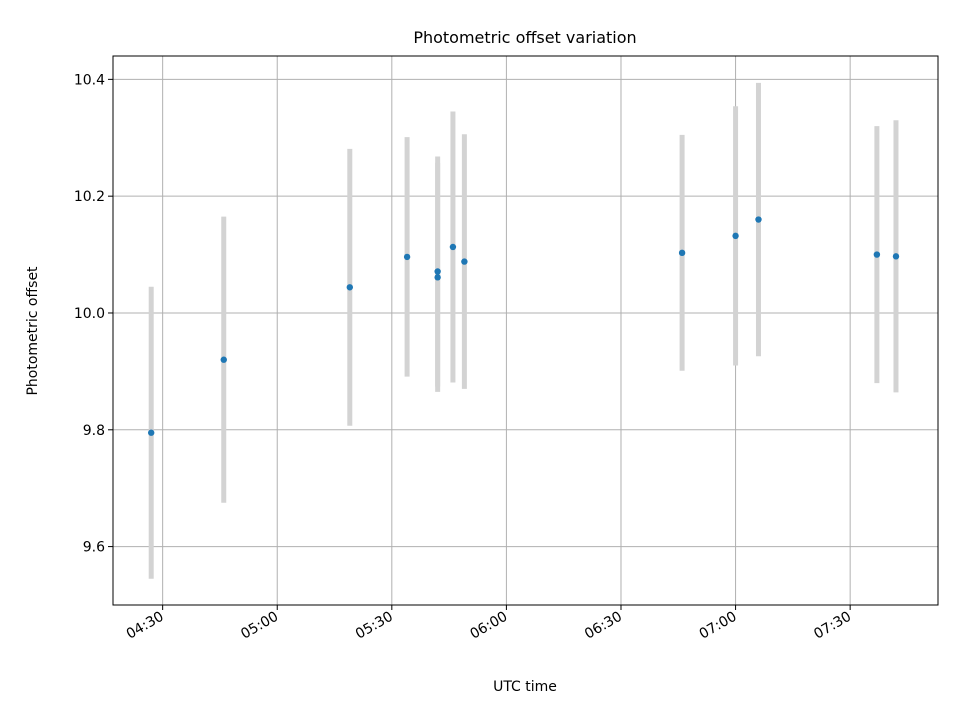  What do you see at coordinates (832, 626) in the screenshot?
I see `x-tick-label: 07:30` at bounding box center [832, 626].